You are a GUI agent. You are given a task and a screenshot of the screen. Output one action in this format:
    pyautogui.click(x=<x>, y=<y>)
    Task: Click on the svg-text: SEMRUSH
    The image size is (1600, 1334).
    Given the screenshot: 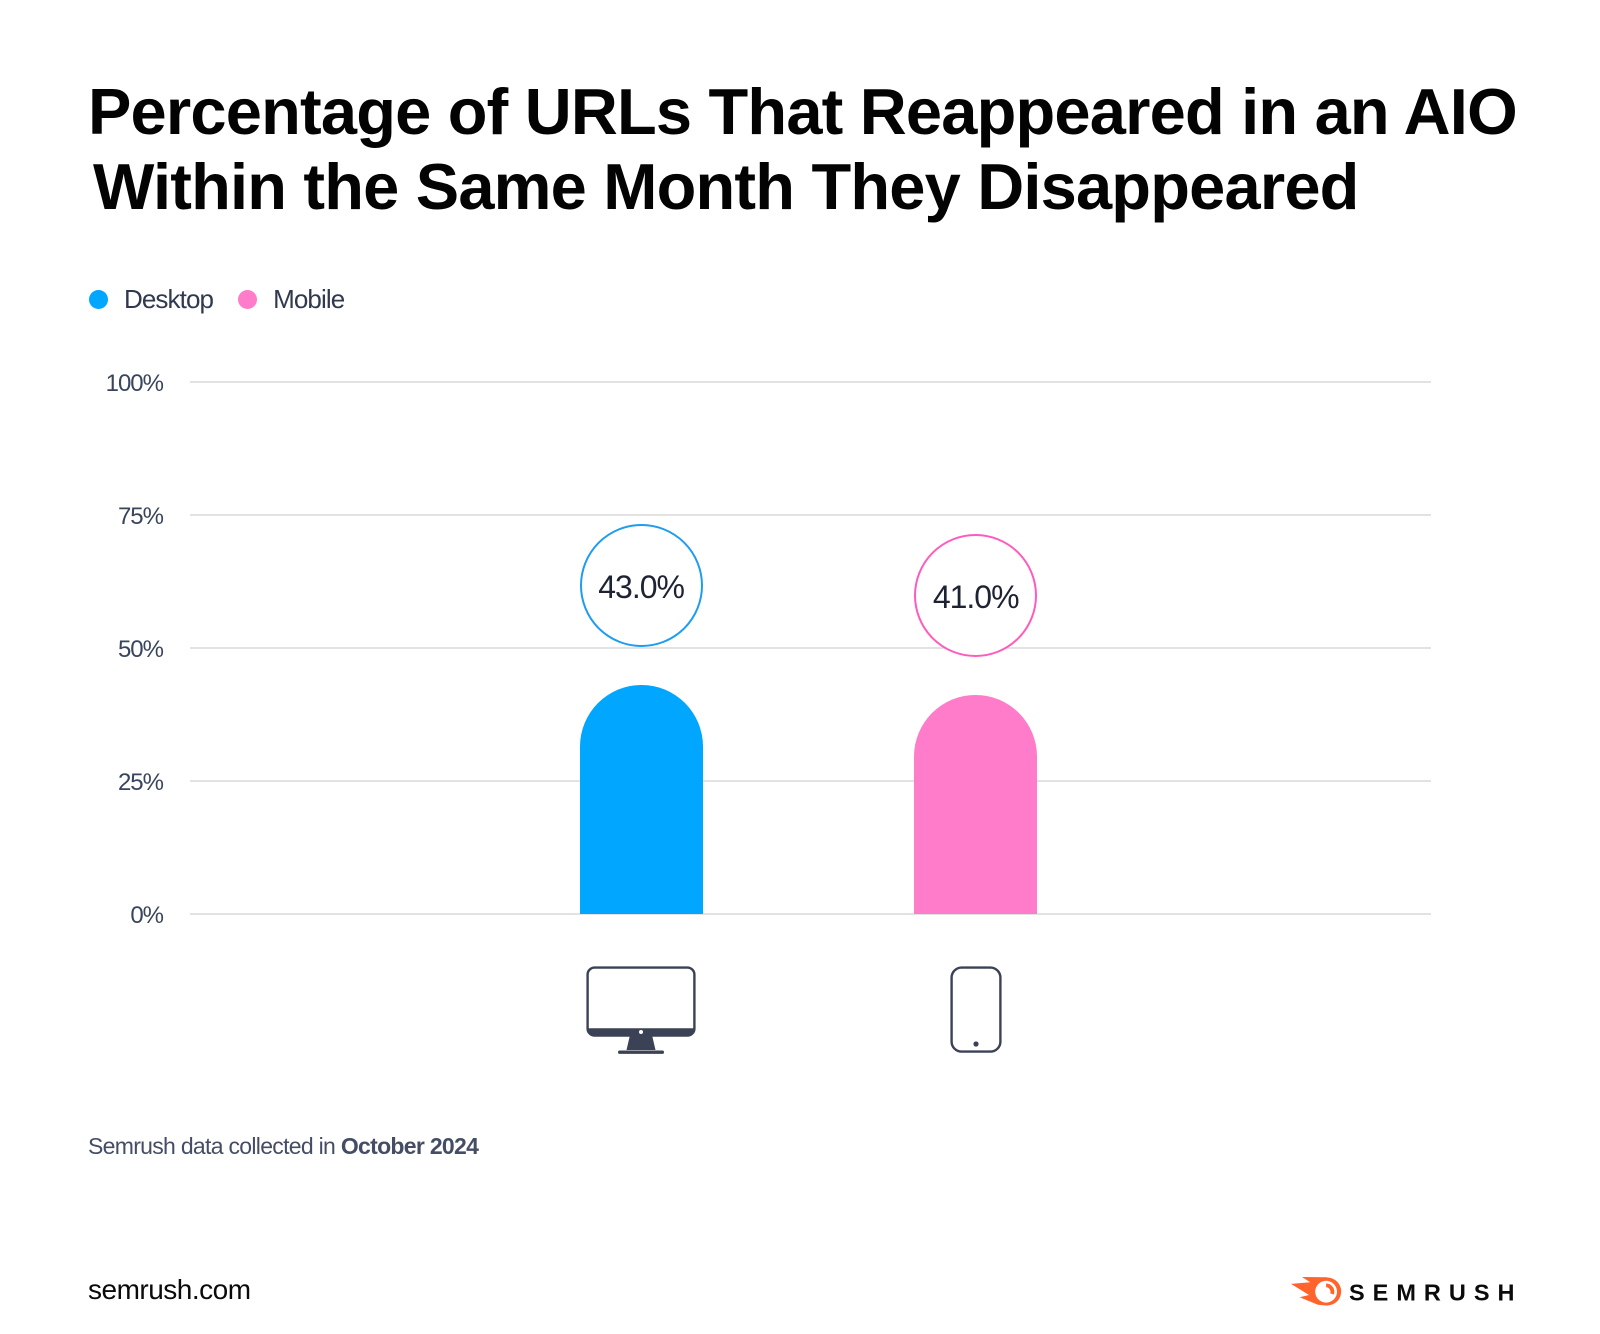 What is the action you would take?
    pyautogui.click(x=1435, y=1292)
    